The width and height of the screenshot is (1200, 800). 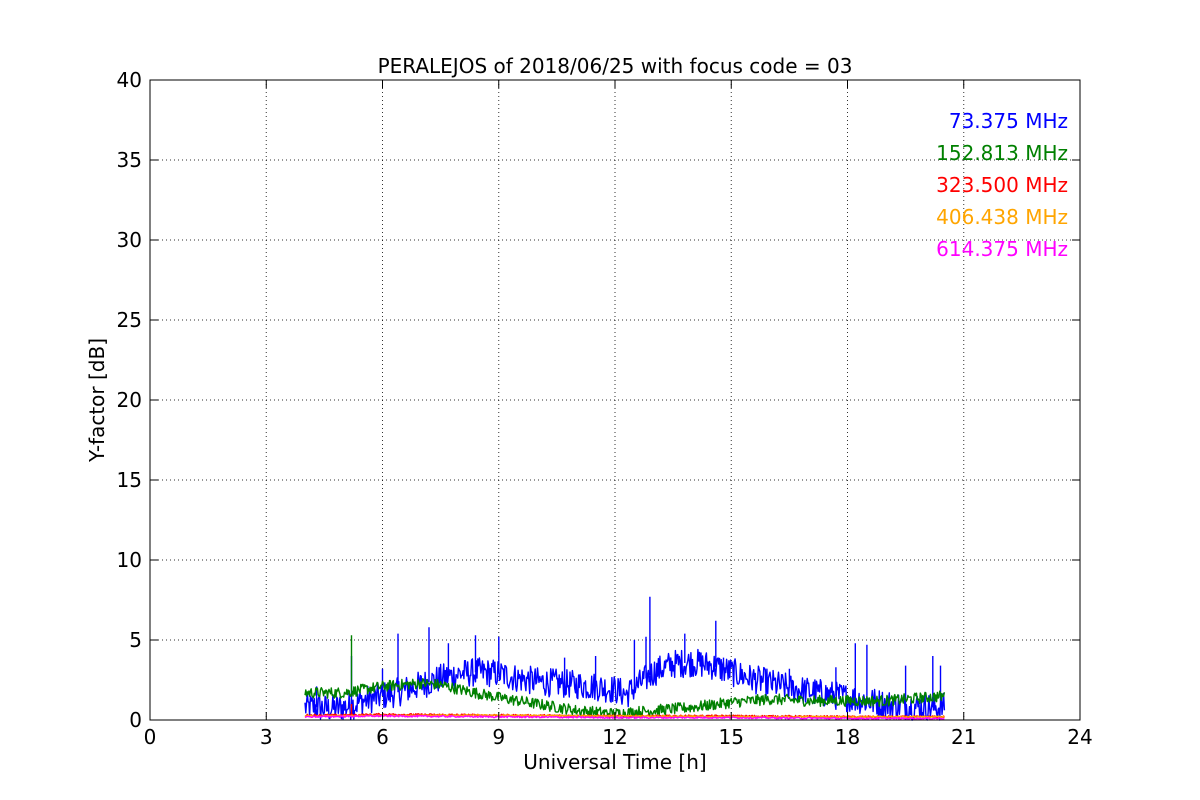 What do you see at coordinates (1002, 249) in the screenshot?
I see `legend-entry-4: 614.375 MHz` at bounding box center [1002, 249].